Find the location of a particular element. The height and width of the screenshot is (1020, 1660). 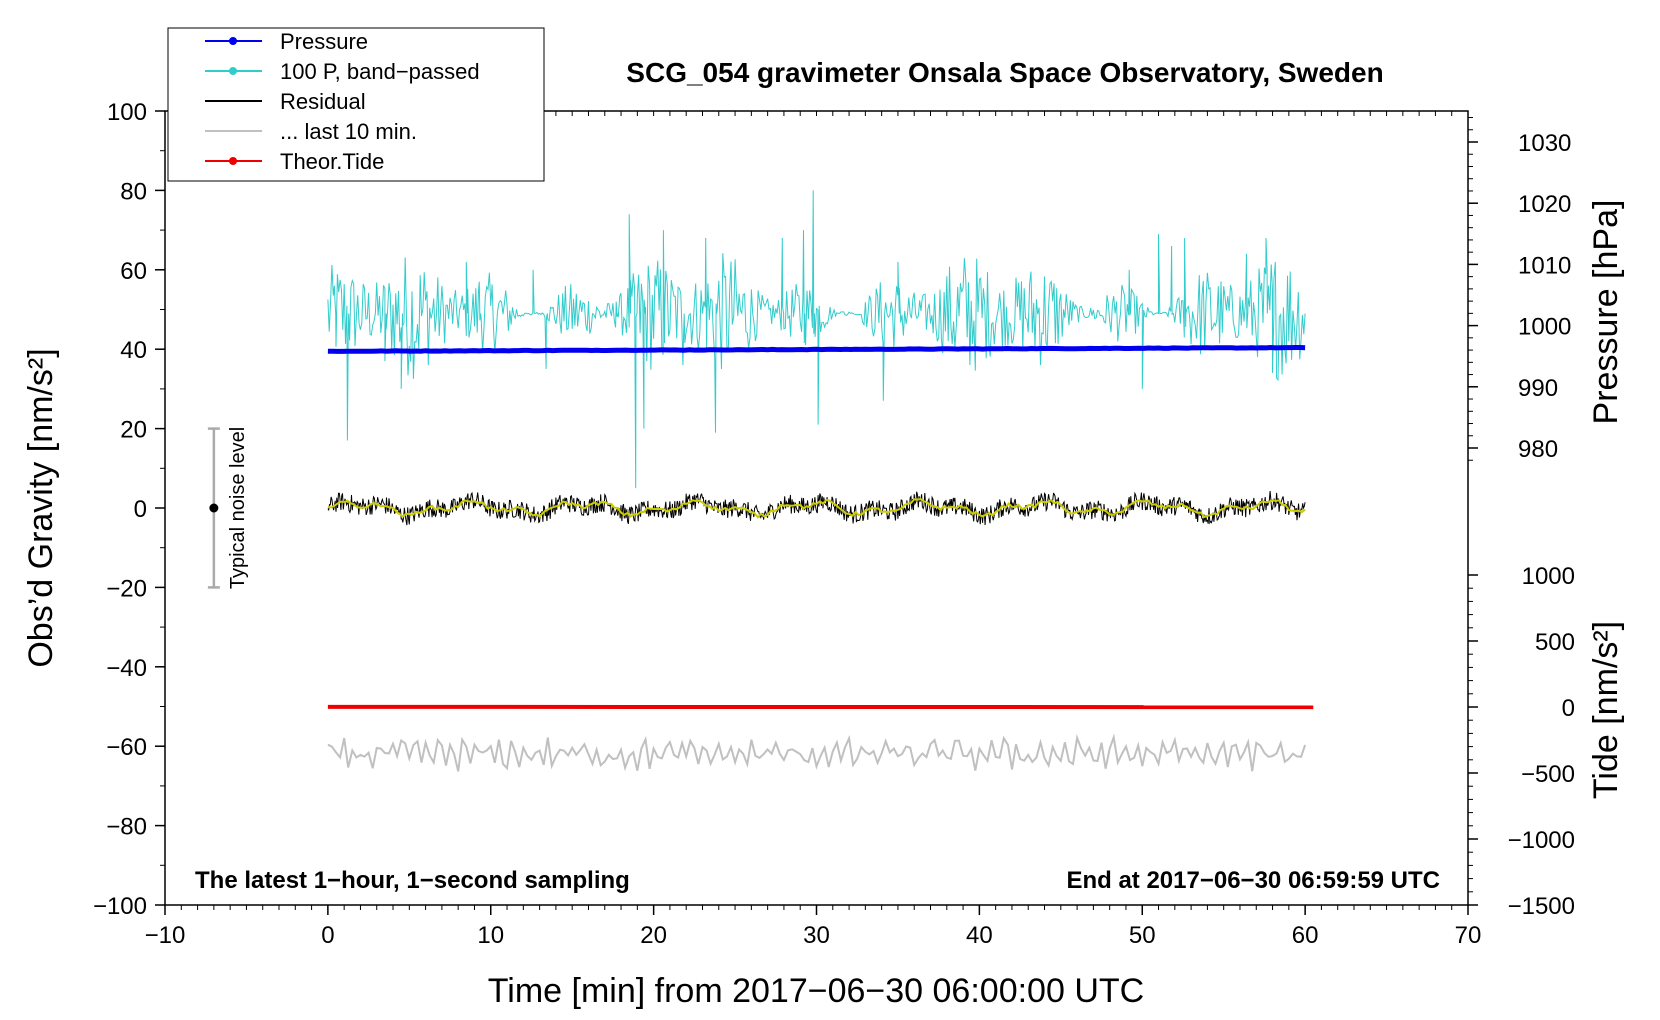

pressure-axis-title: Pressure [hPa] is located at coordinates (1606, 312).